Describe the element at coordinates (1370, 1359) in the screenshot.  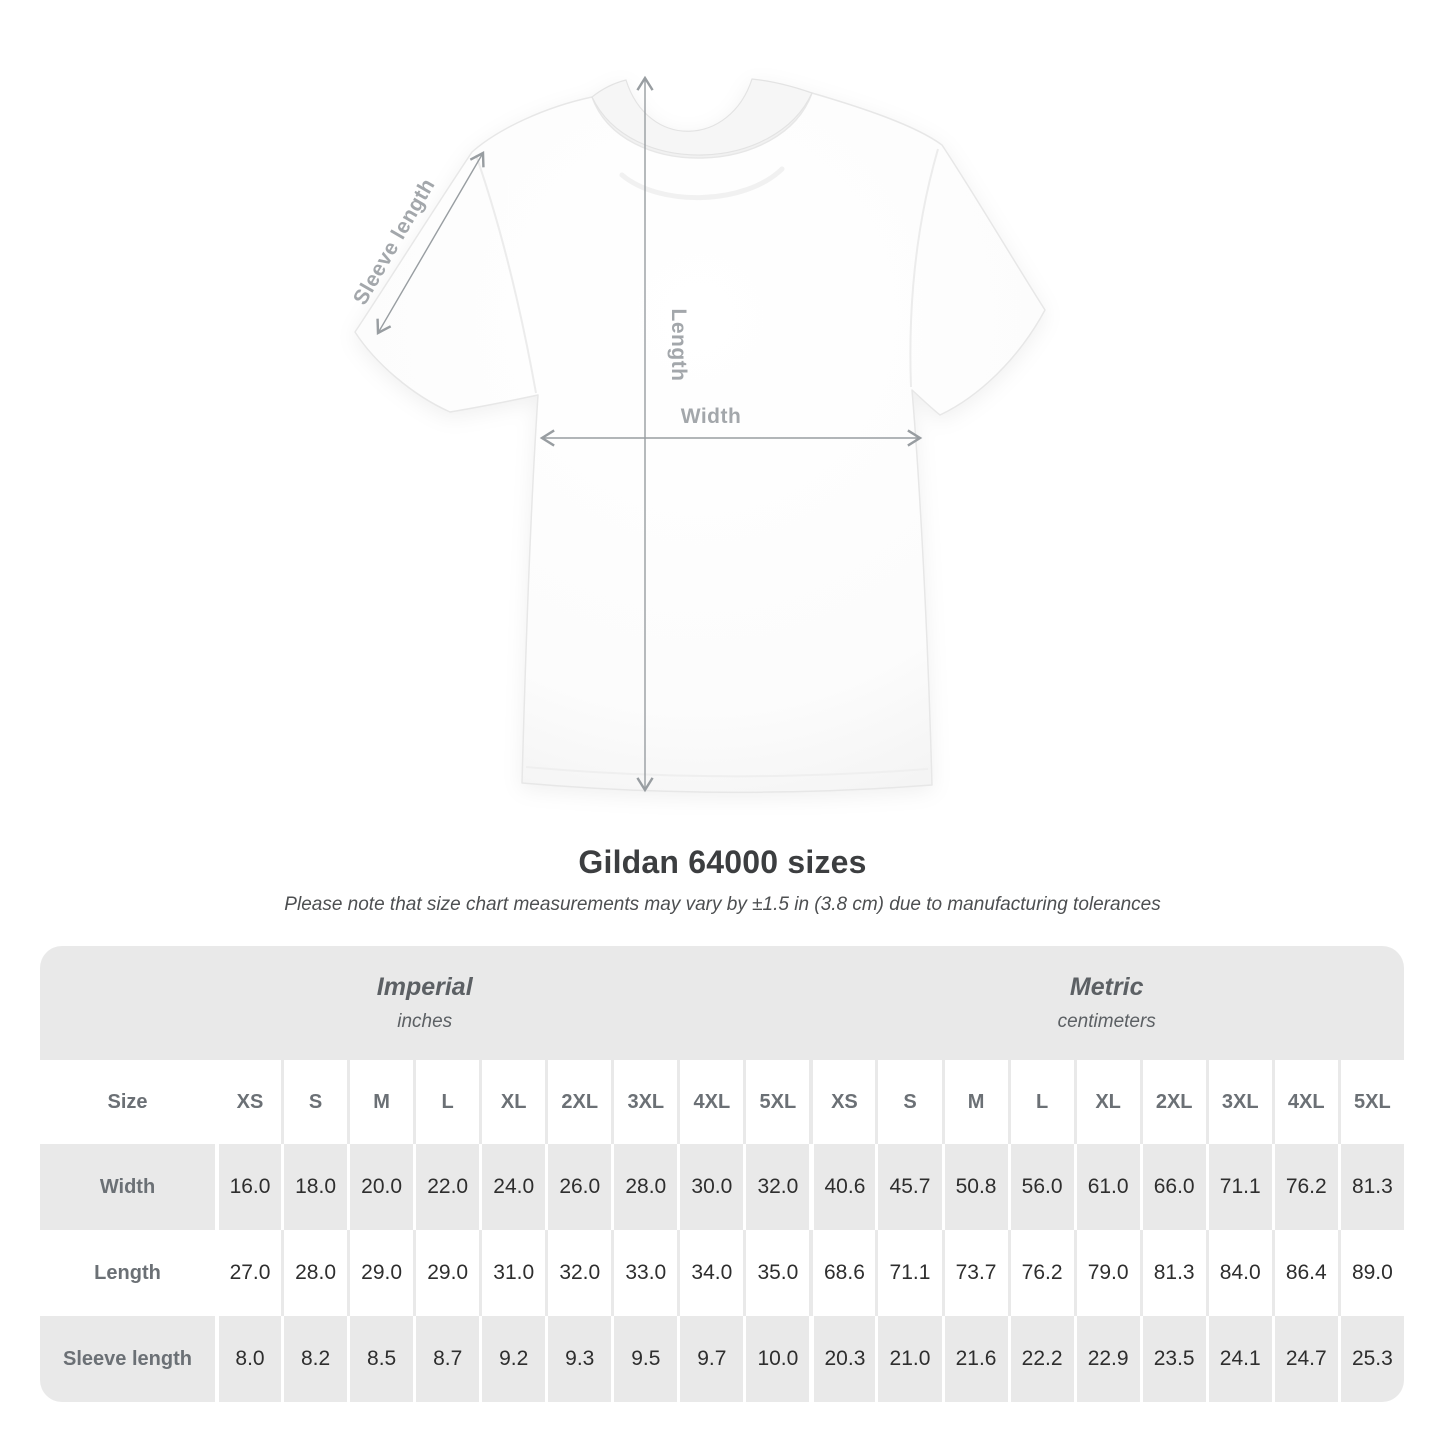
I see `table-cell: 25.3` at that location.